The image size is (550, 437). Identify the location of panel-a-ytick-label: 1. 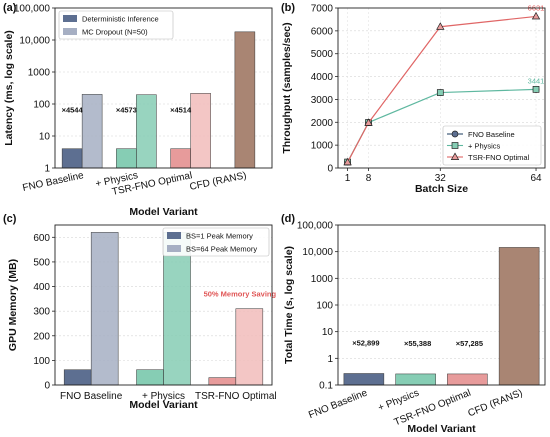
(47, 169).